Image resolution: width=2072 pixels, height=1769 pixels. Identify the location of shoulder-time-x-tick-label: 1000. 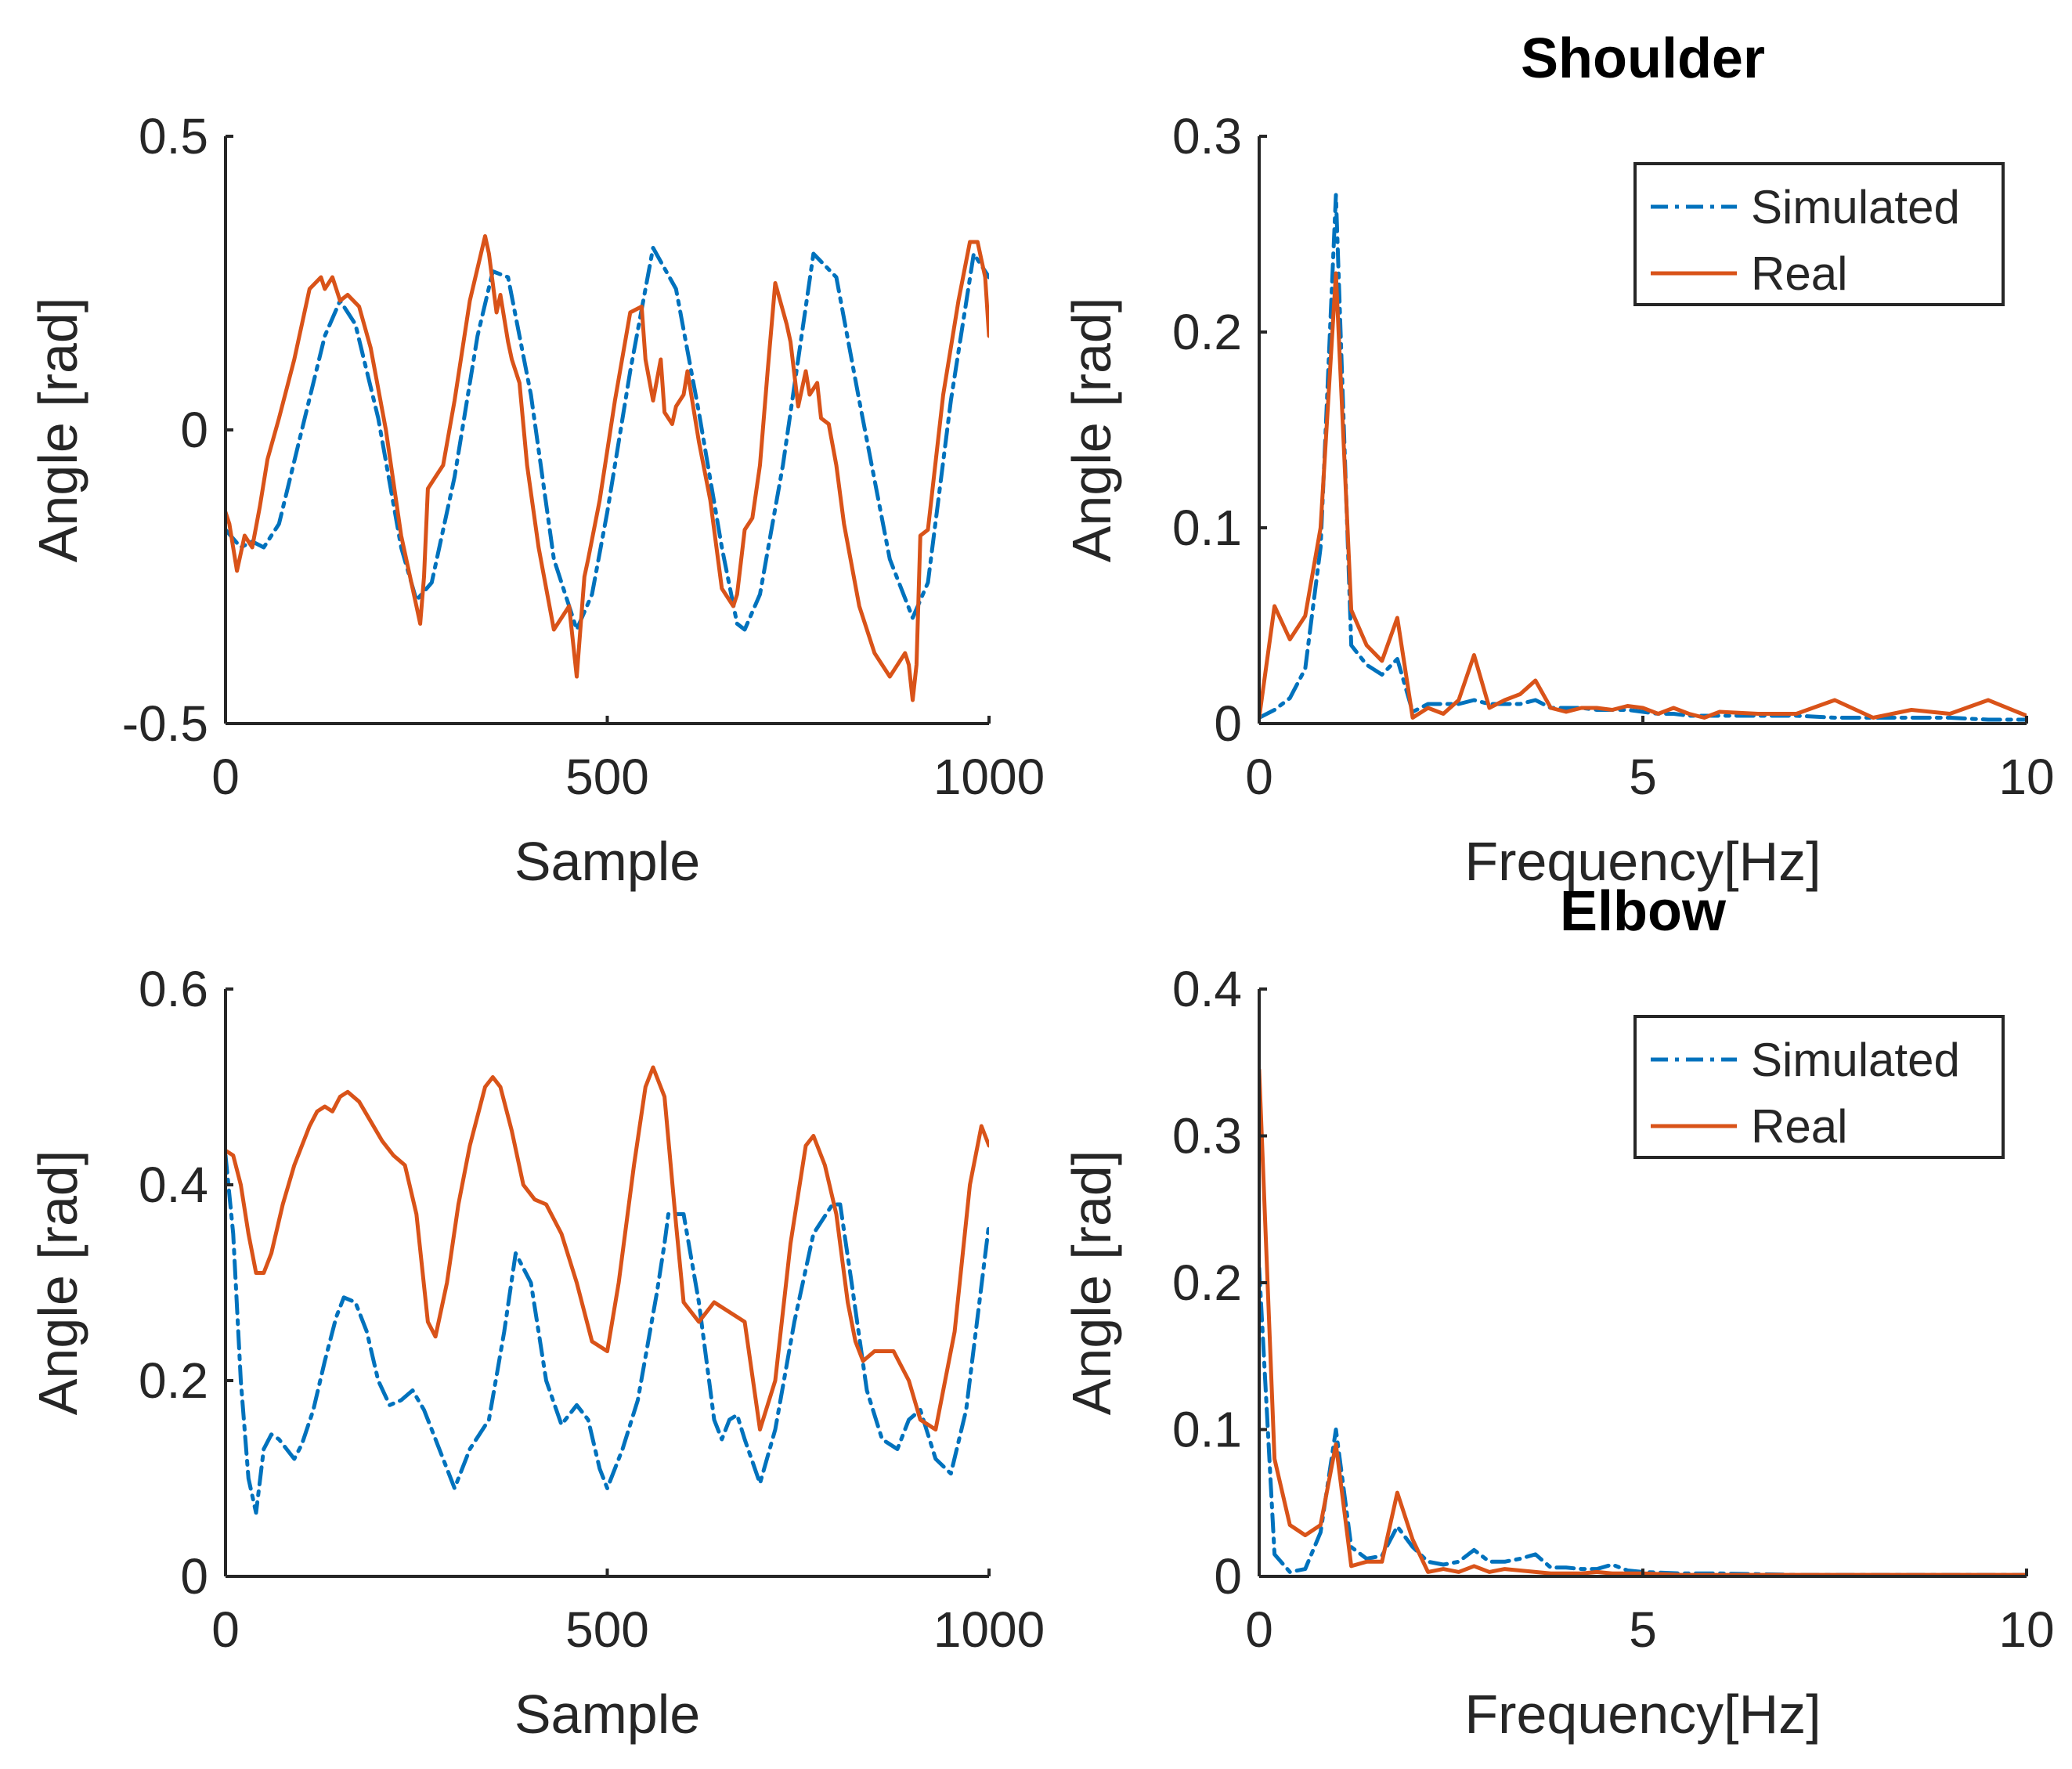
(989, 777).